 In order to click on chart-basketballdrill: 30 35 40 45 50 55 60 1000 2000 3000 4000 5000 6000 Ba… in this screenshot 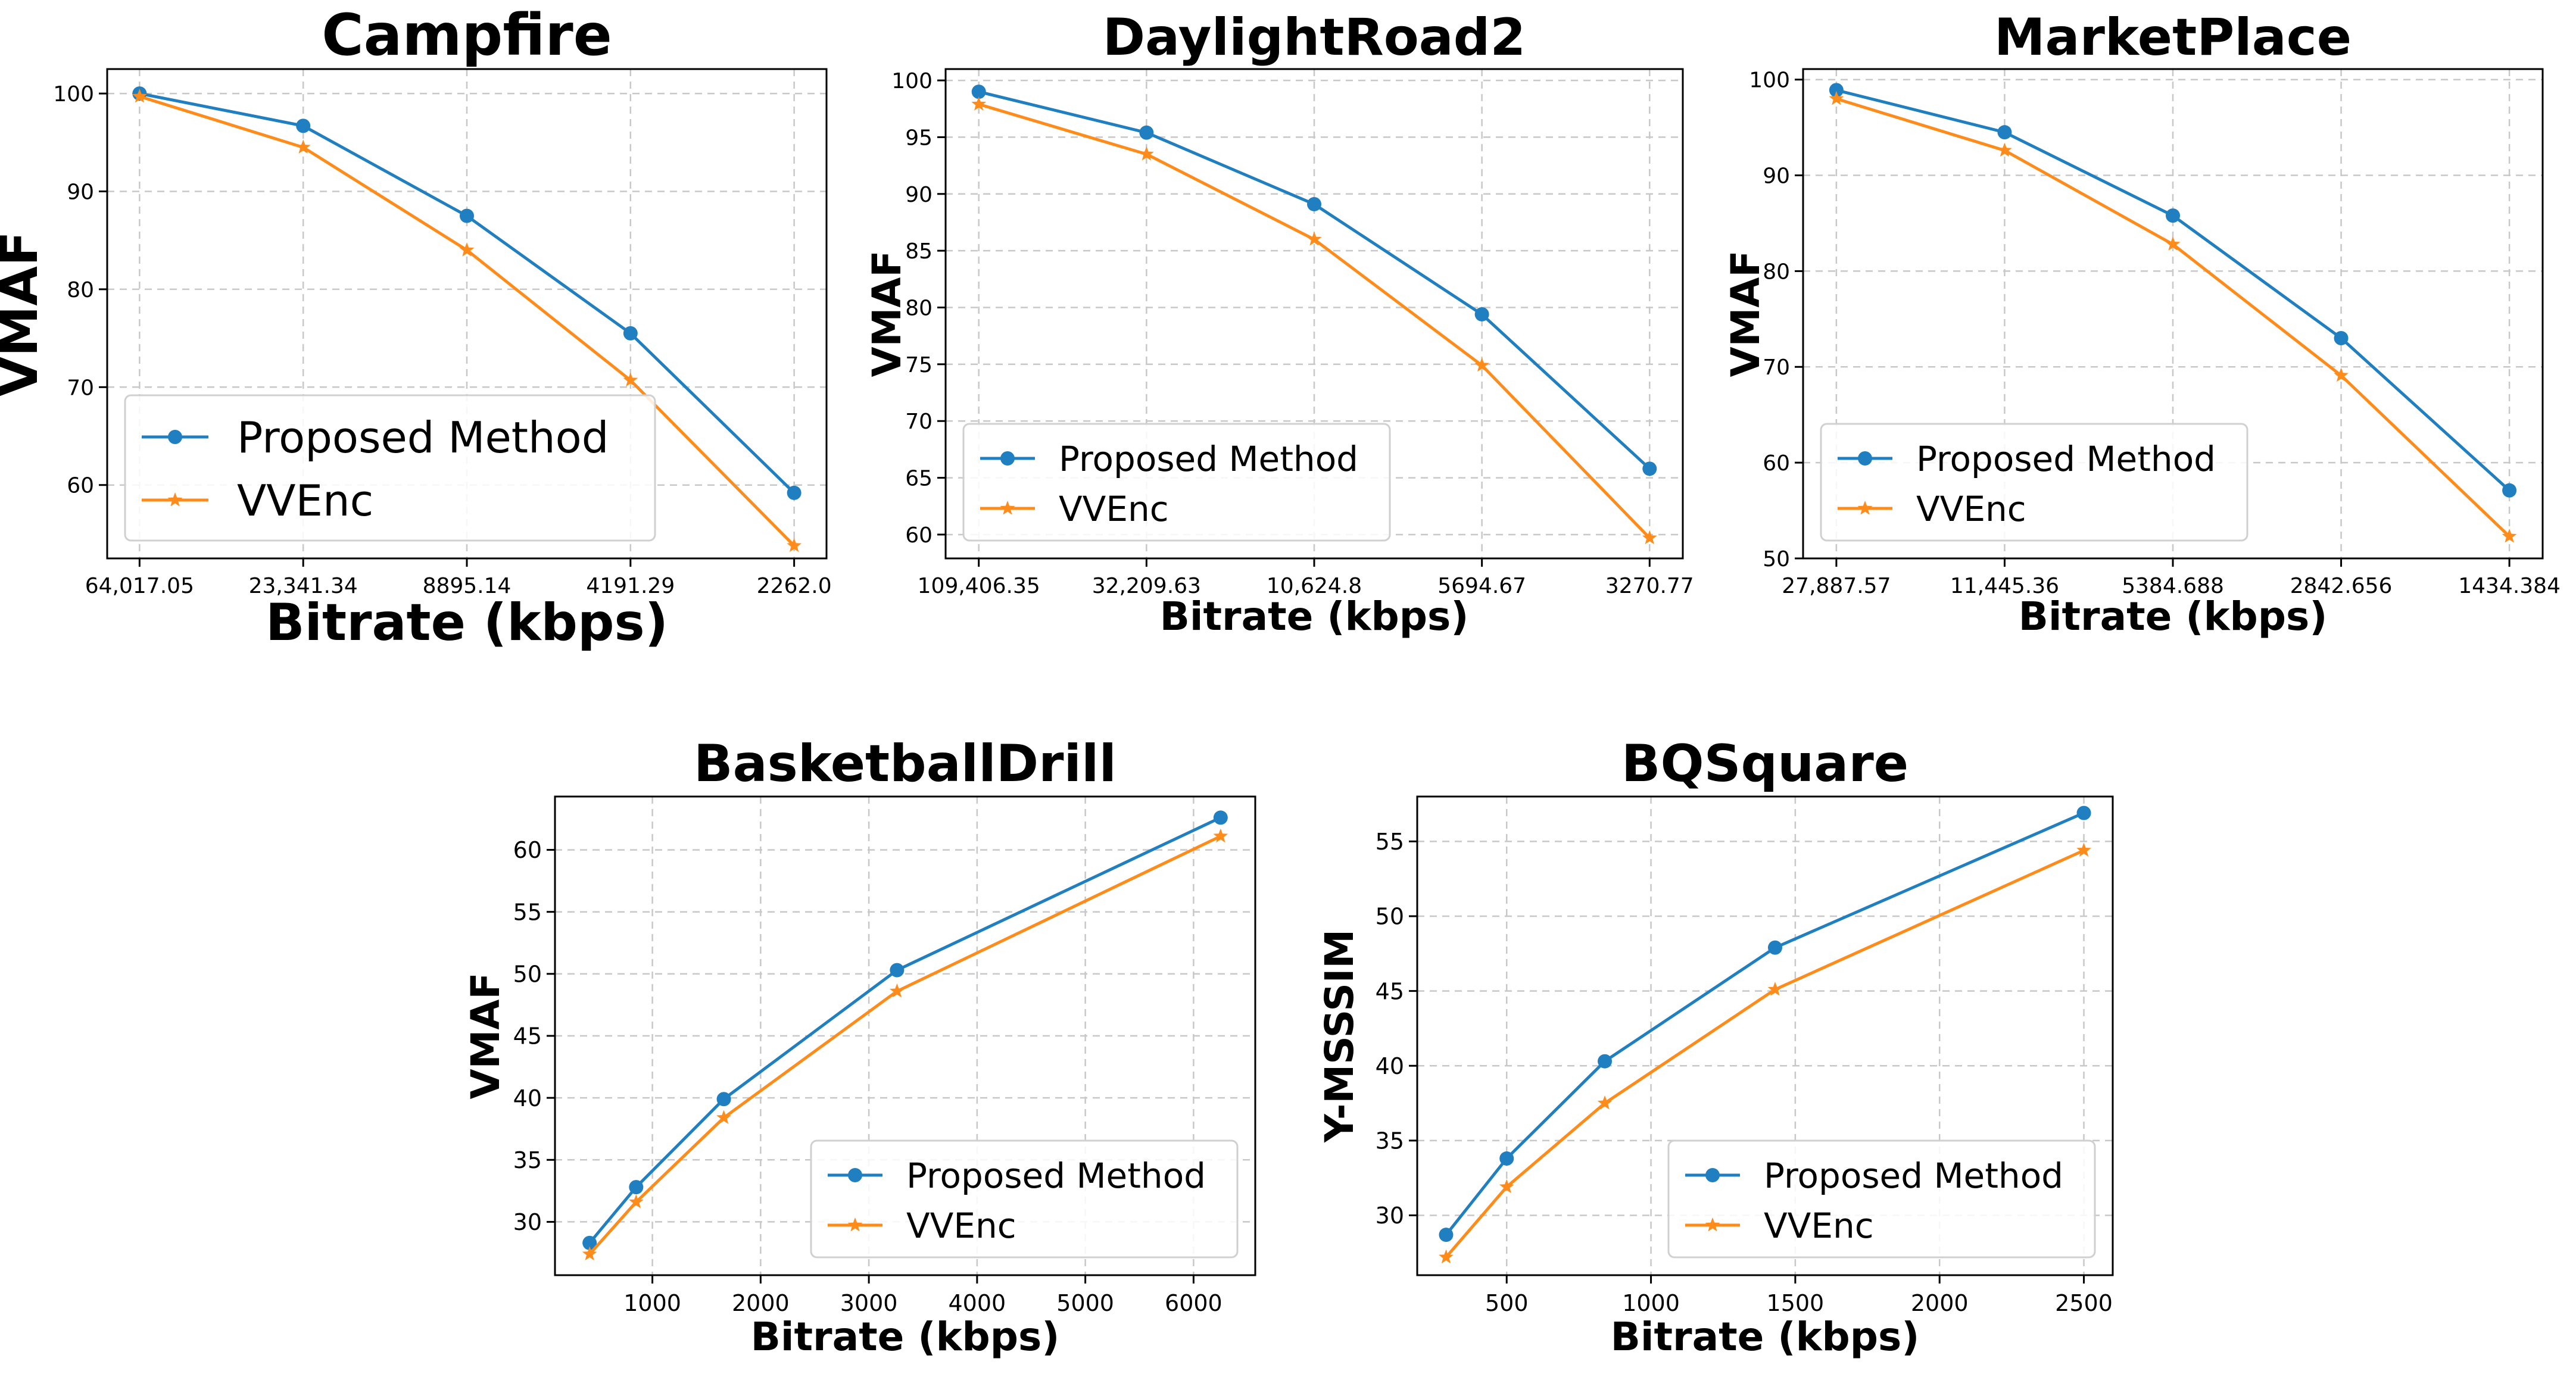, I will do `click(860, 1047)`.